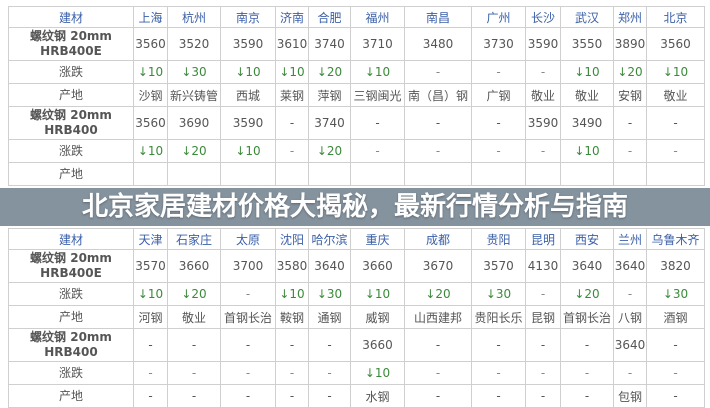  What do you see at coordinates (438, 266) in the screenshot?
I see `price-cell: 3670` at bounding box center [438, 266].